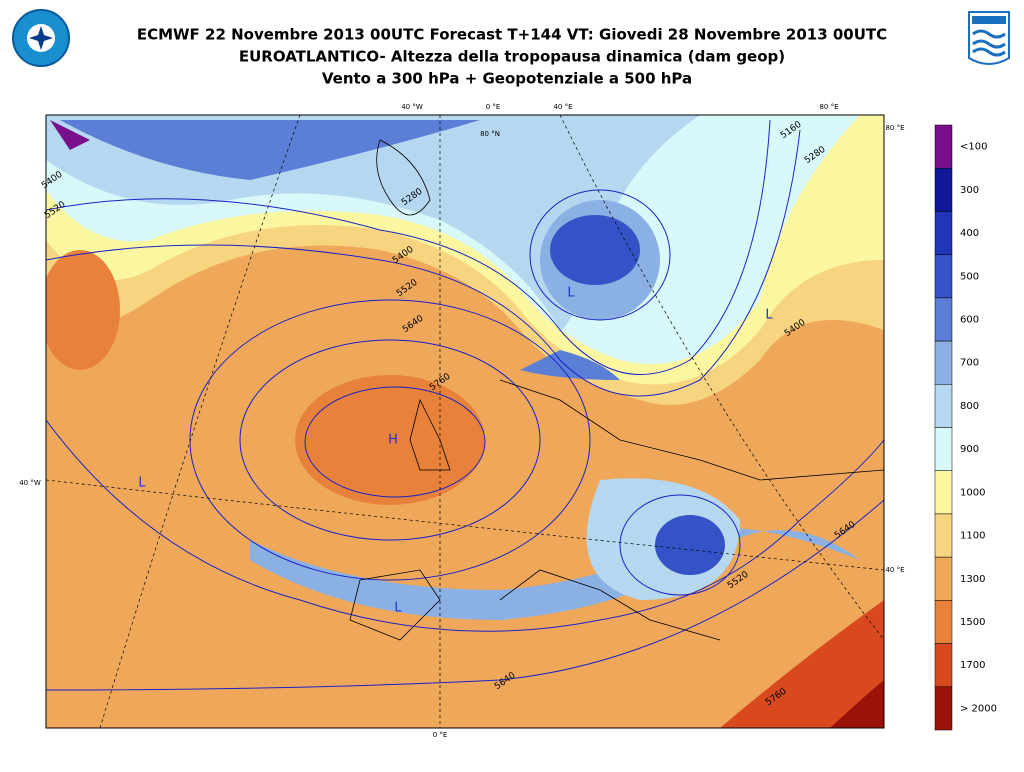  Describe the element at coordinates (972, 622) in the screenshot. I see `legend-label: 1500` at that location.